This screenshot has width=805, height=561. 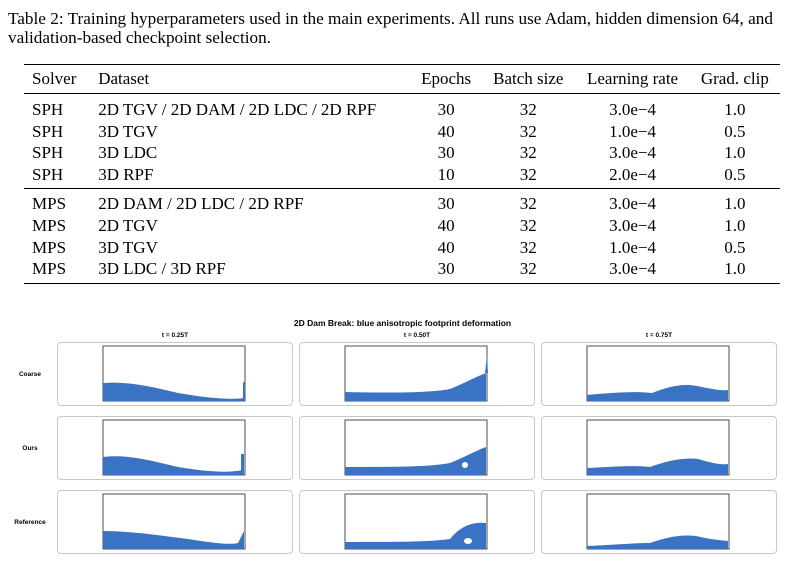 I want to click on table-row: SPH 3D RPF 10 32 2.0e−4 0.5, so click(x=402, y=176).